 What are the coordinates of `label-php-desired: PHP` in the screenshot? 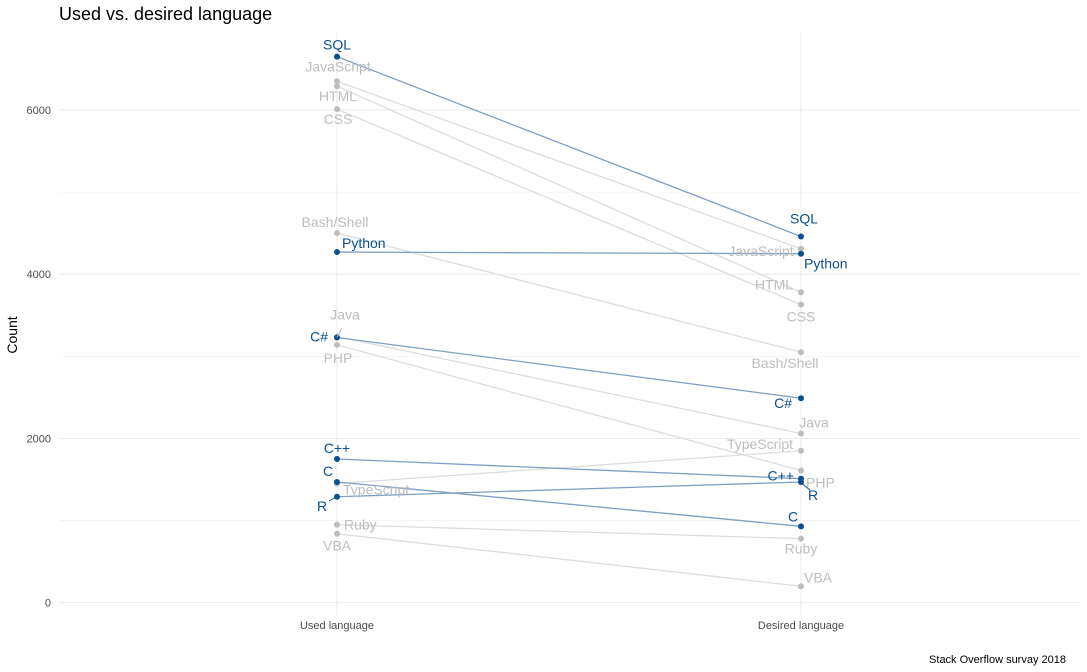 It's located at (820, 482).